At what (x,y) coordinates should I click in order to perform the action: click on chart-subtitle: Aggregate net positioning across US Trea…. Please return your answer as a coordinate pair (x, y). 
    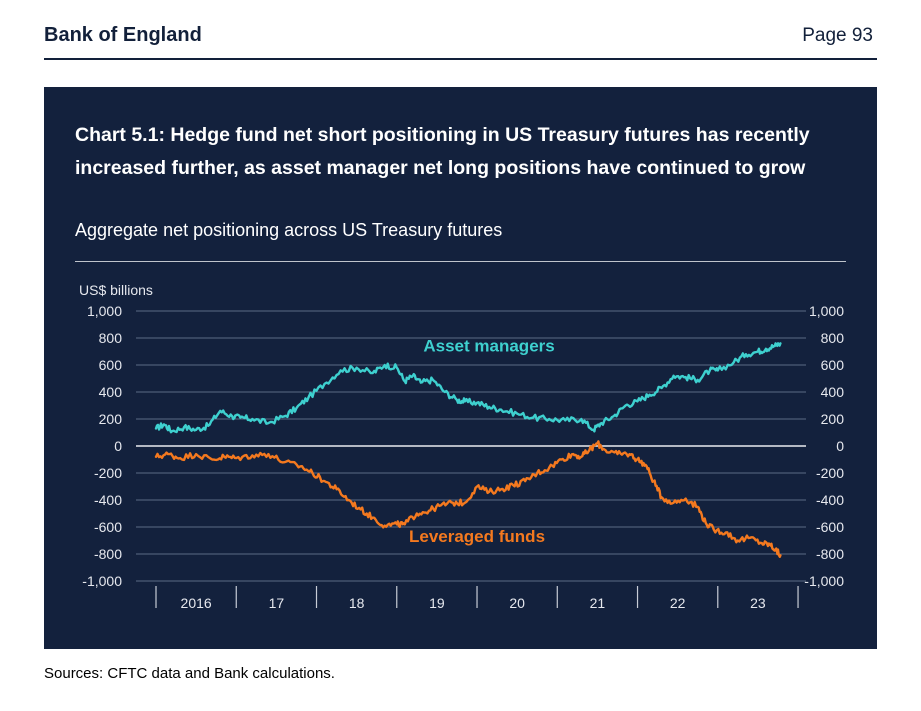
    Looking at the image, I should click on (289, 230).